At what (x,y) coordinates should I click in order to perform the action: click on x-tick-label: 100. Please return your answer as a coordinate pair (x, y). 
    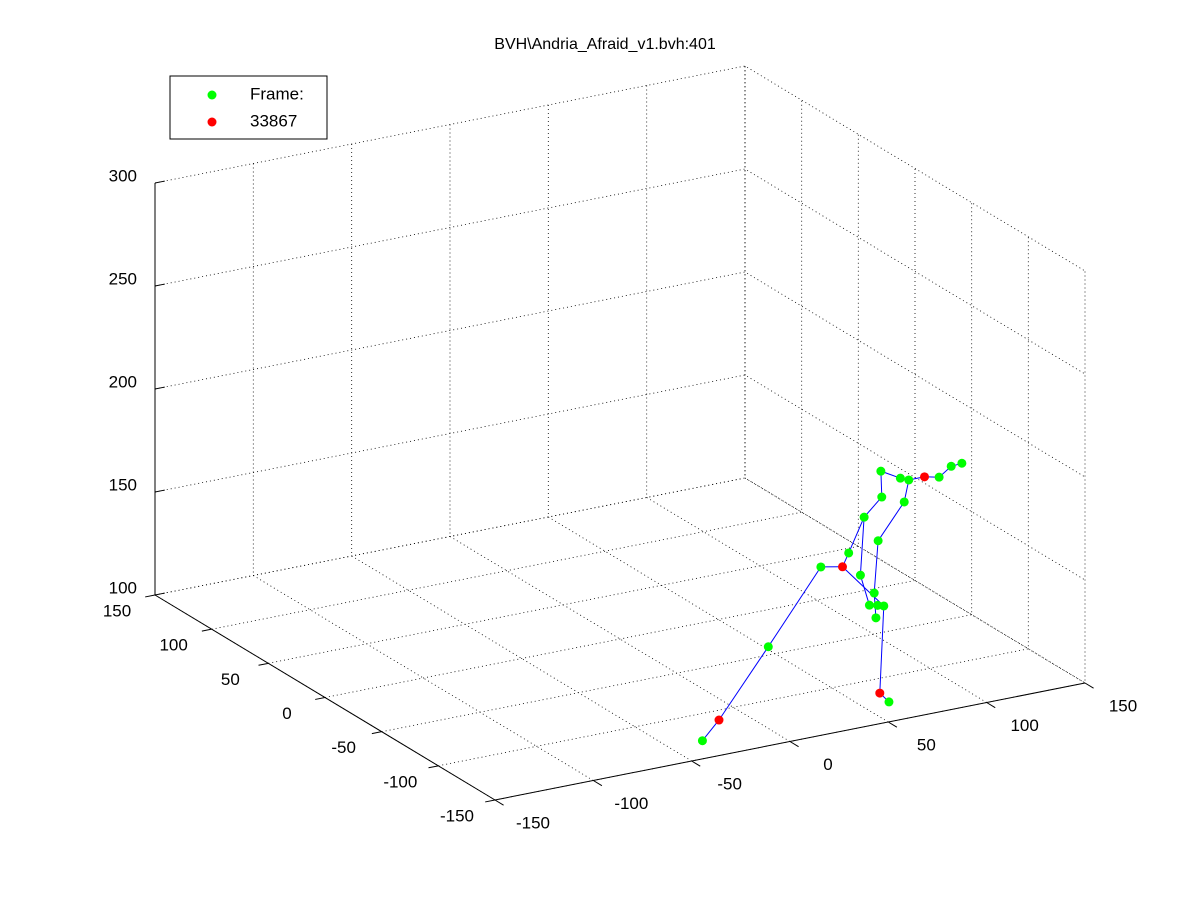
    Looking at the image, I should click on (1024, 725).